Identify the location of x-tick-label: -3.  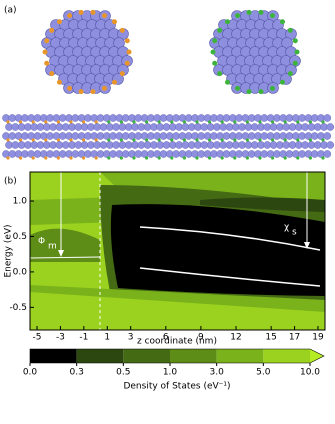
(60, 338).